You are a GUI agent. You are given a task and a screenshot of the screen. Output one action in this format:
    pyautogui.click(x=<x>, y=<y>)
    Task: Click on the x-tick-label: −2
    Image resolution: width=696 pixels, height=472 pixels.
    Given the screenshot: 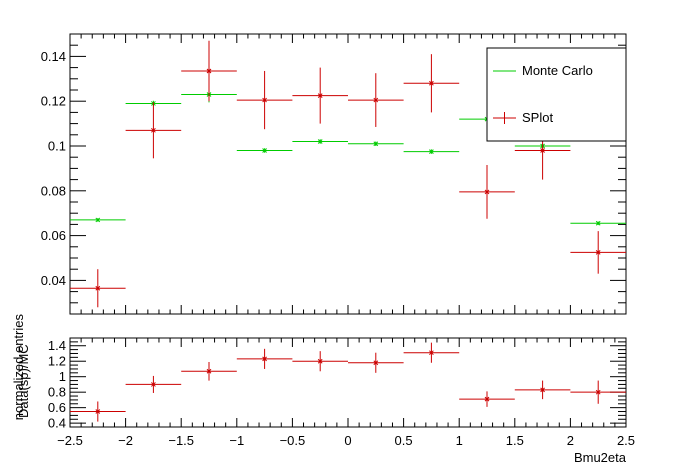 What is the action you would take?
    pyautogui.click(x=125, y=440)
    